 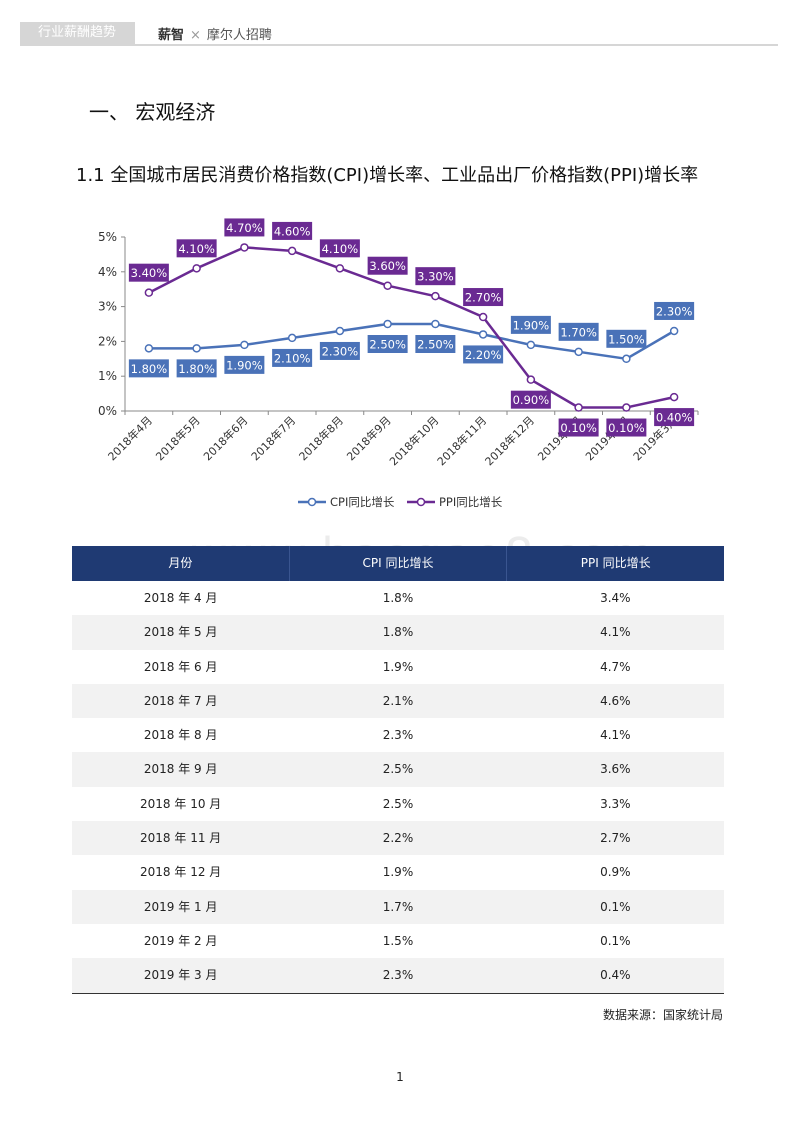 What do you see at coordinates (398, 632) in the screenshot?
I see `table-row: 2018 年 5 月 1.8% 4.1%` at bounding box center [398, 632].